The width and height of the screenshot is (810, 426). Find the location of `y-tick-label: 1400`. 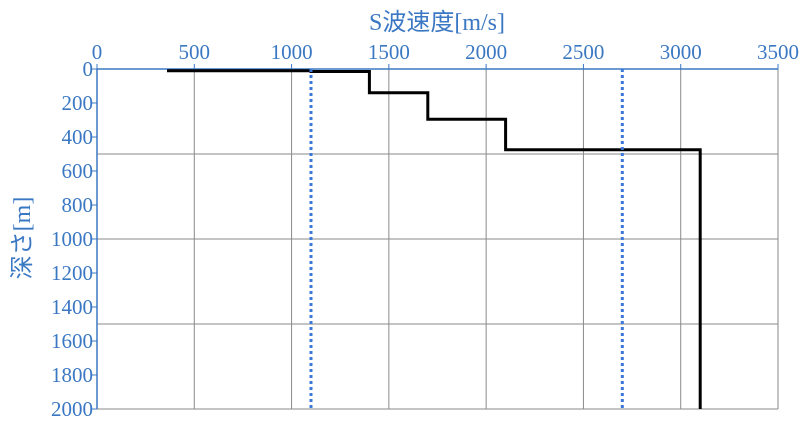

y-tick-label: 1400 is located at coordinates (72, 307).